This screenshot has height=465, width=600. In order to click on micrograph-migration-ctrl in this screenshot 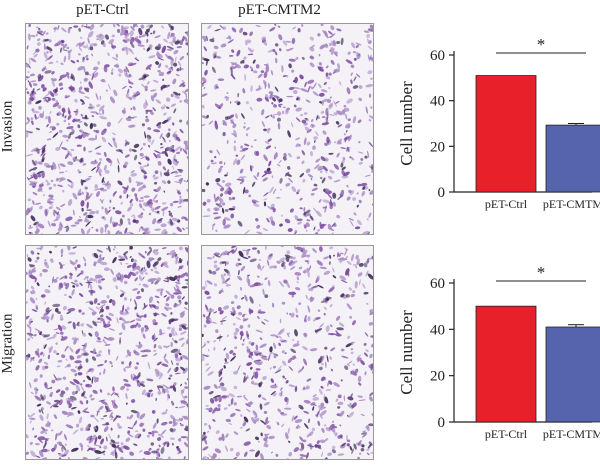, I will do `click(107, 352)`.